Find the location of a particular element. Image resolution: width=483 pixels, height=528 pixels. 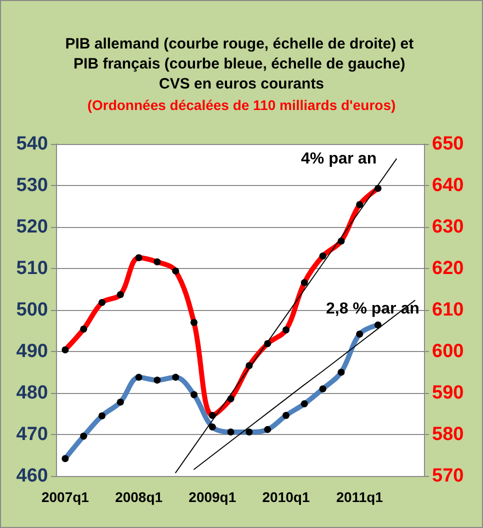

y2-tick-label: 650 is located at coordinates (448, 144).